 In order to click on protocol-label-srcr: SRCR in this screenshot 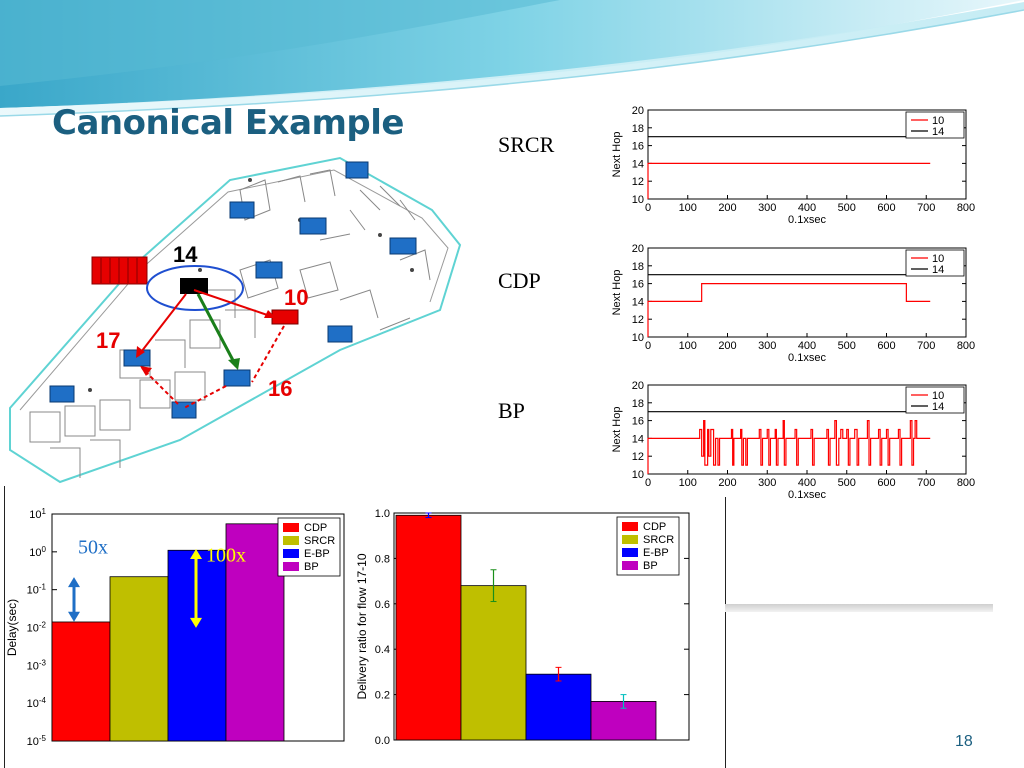, I will do `click(526, 144)`.